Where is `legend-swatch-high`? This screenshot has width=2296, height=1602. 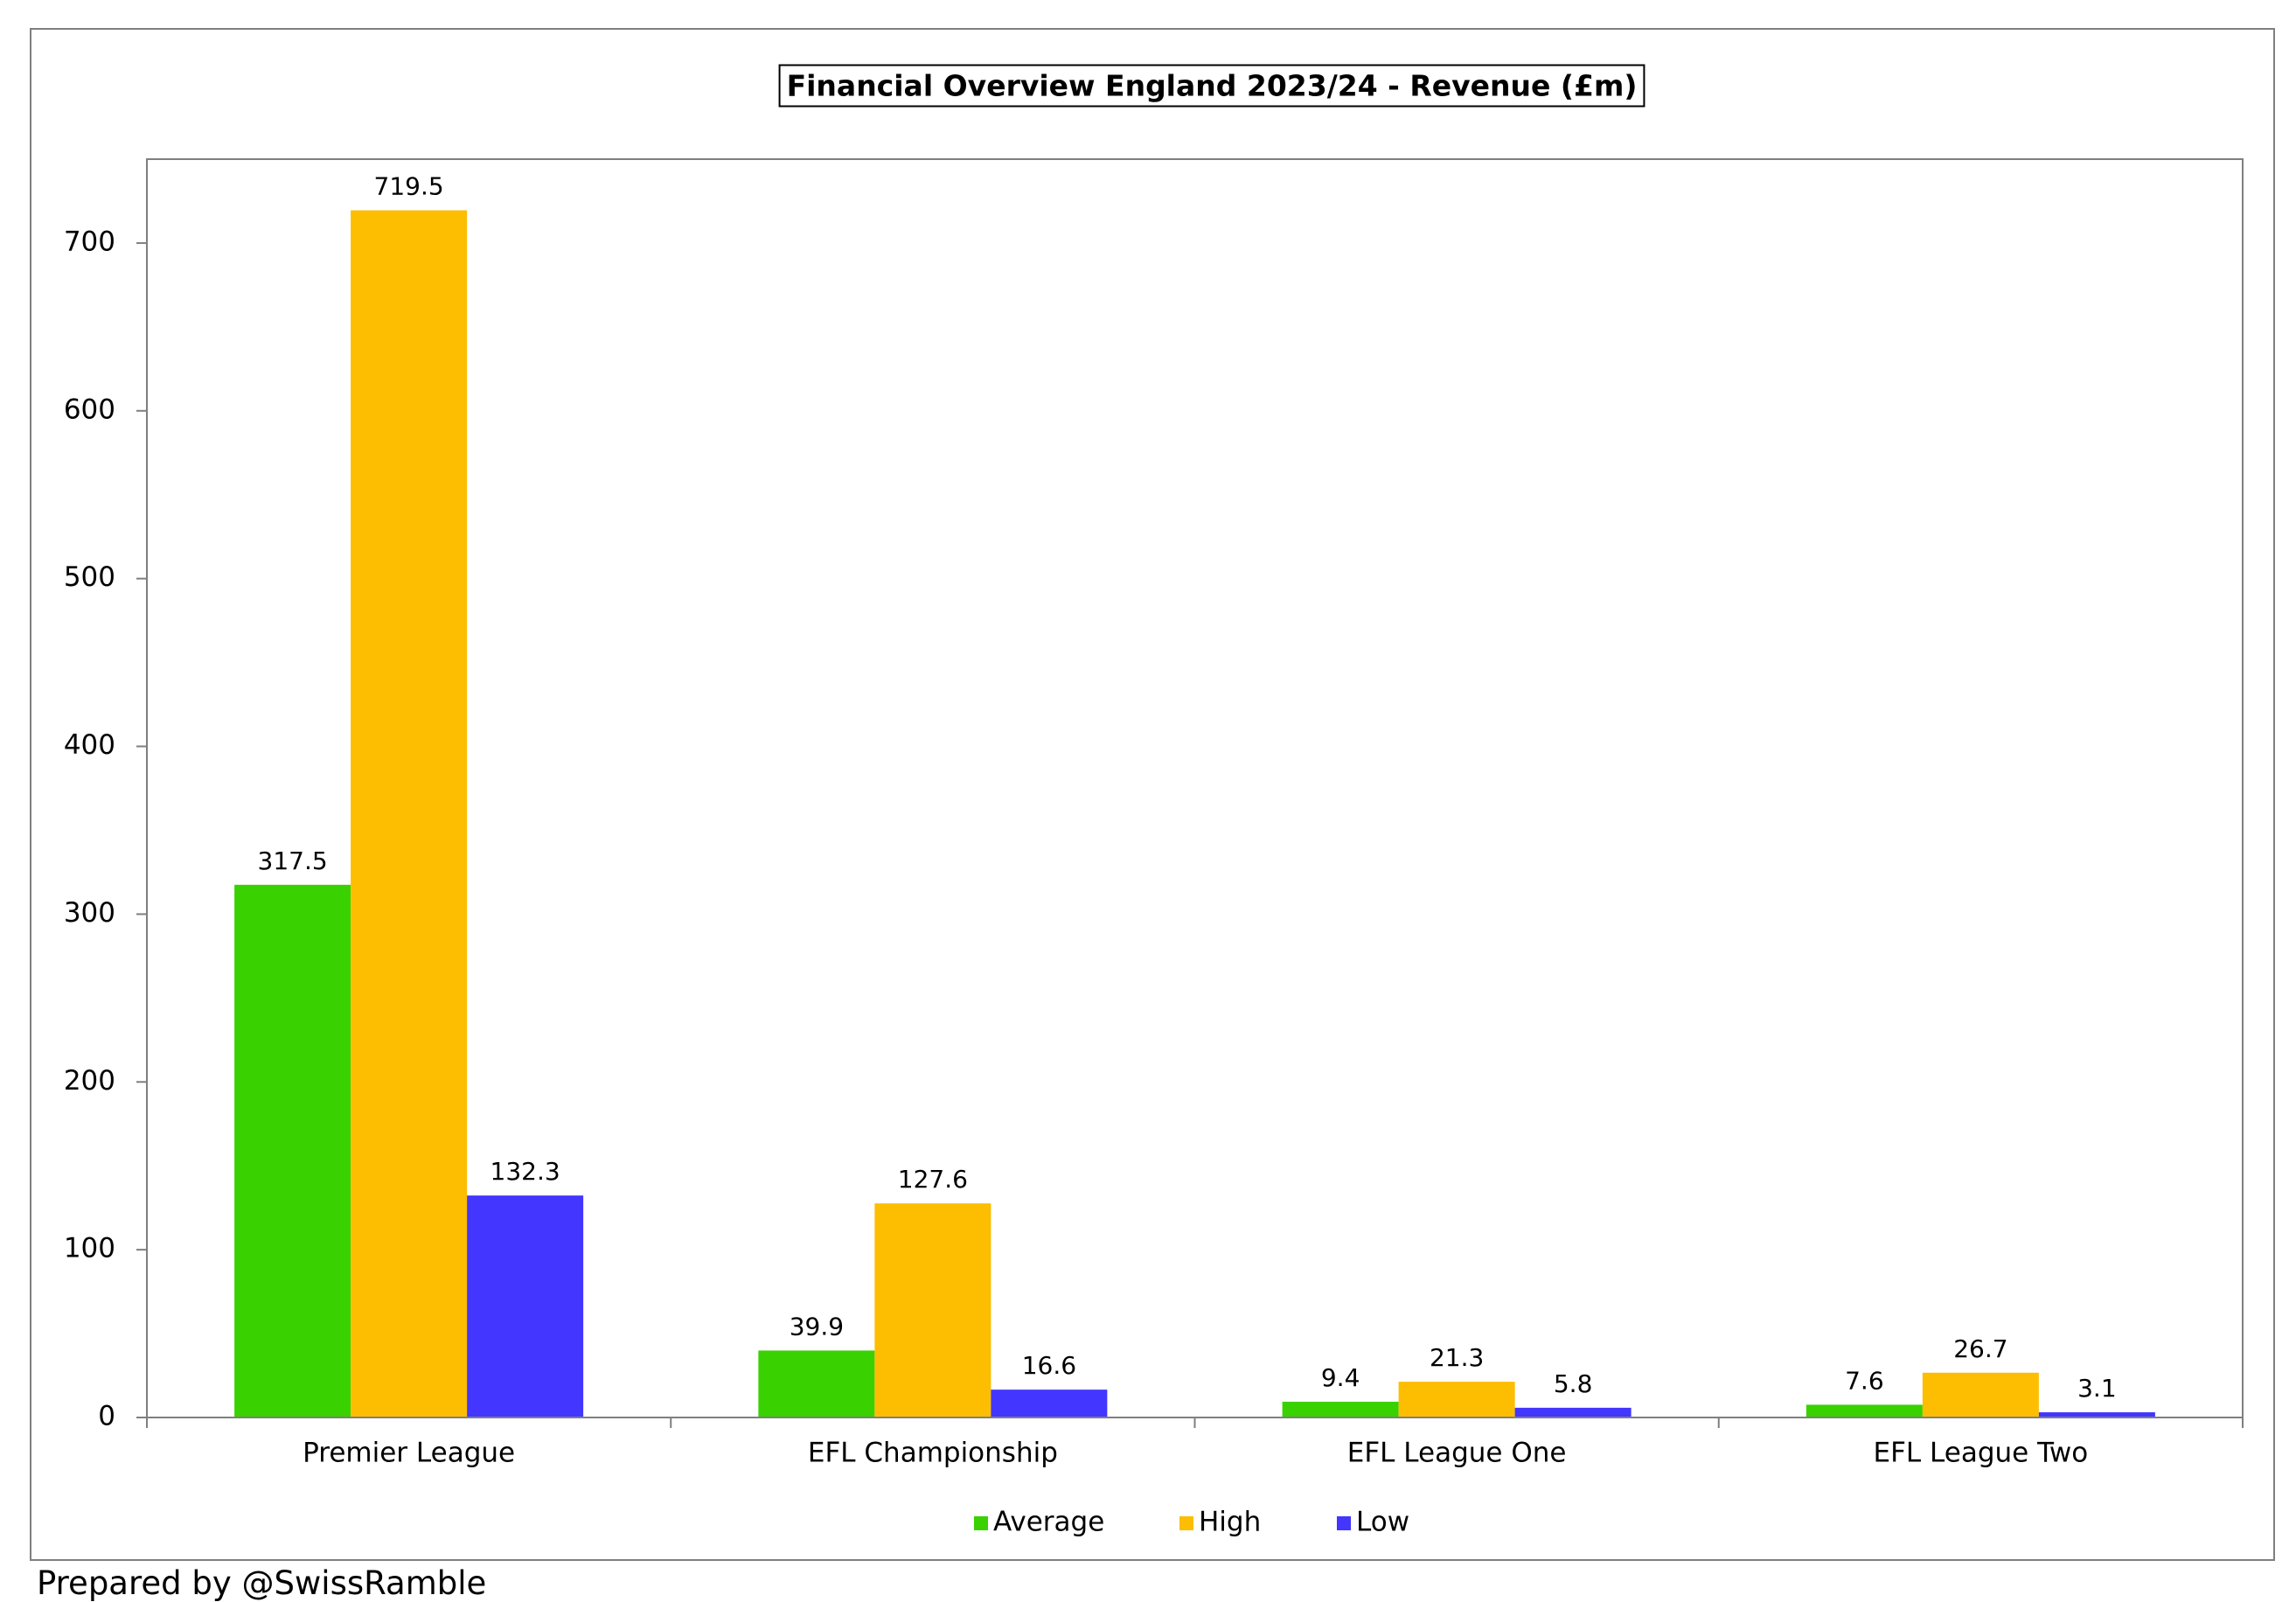 legend-swatch-high is located at coordinates (1186, 1523).